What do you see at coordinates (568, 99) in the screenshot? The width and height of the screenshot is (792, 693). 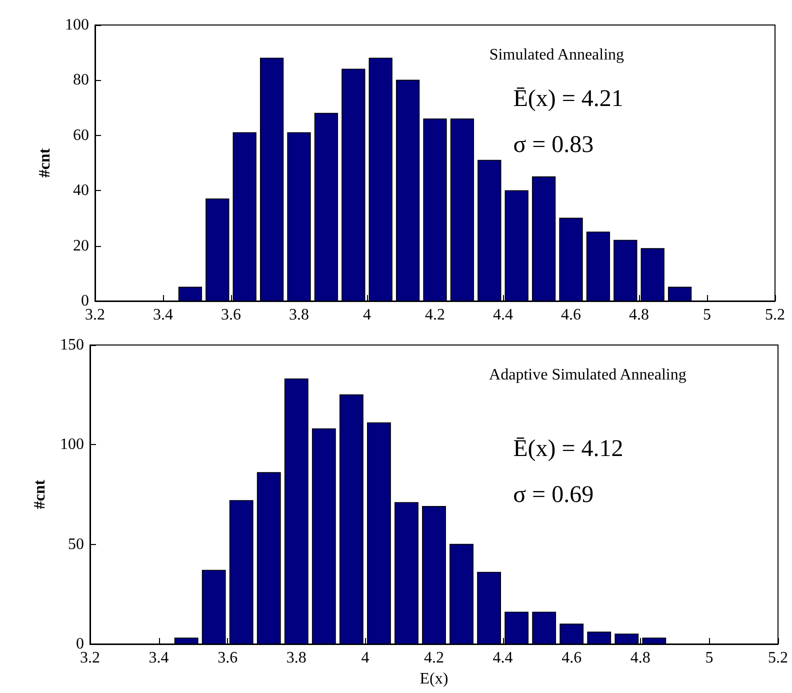 I see `annotation: Ē(x) = 4.21` at bounding box center [568, 99].